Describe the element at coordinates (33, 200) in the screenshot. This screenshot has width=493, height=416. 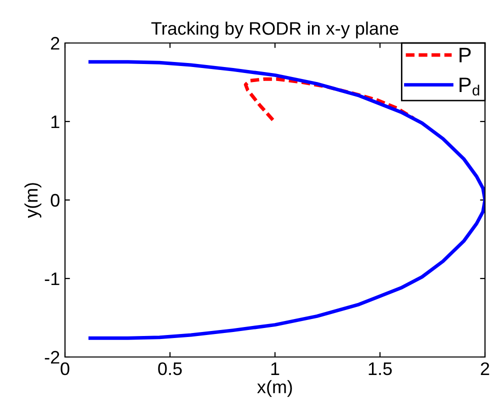
I see `y-axis-title: y(m)` at that location.